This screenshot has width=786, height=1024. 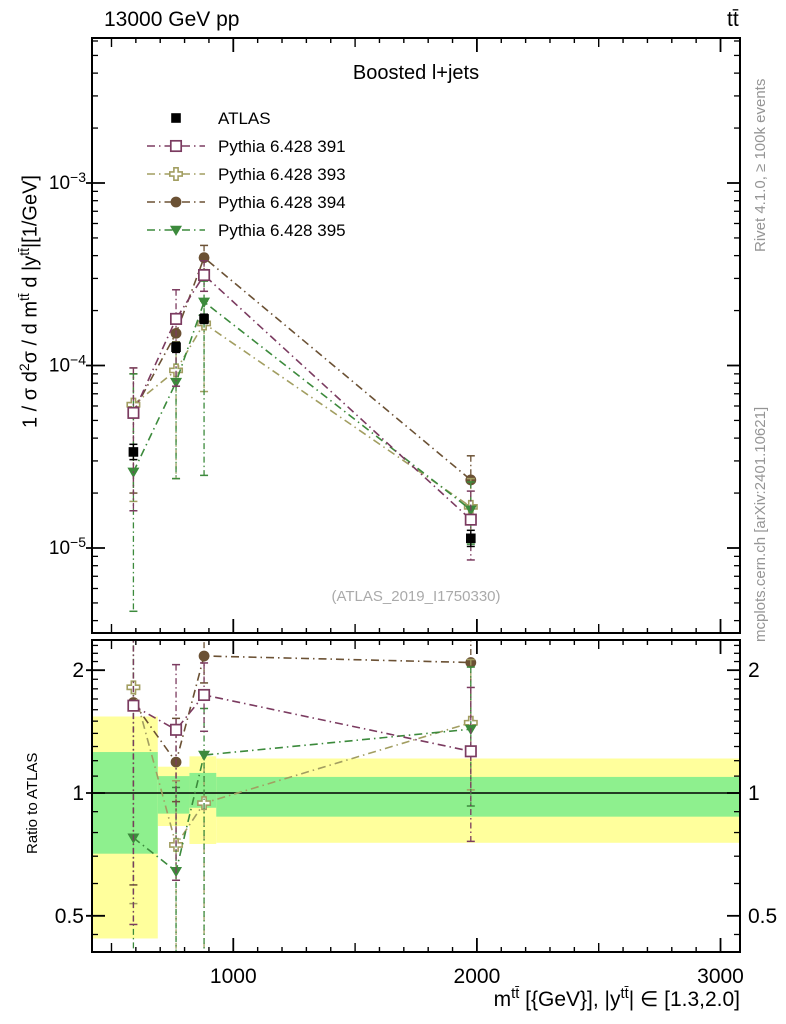 What do you see at coordinates (172, 19) in the screenshot?
I see `beam-energy-label: 13000 GeV pp` at bounding box center [172, 19].